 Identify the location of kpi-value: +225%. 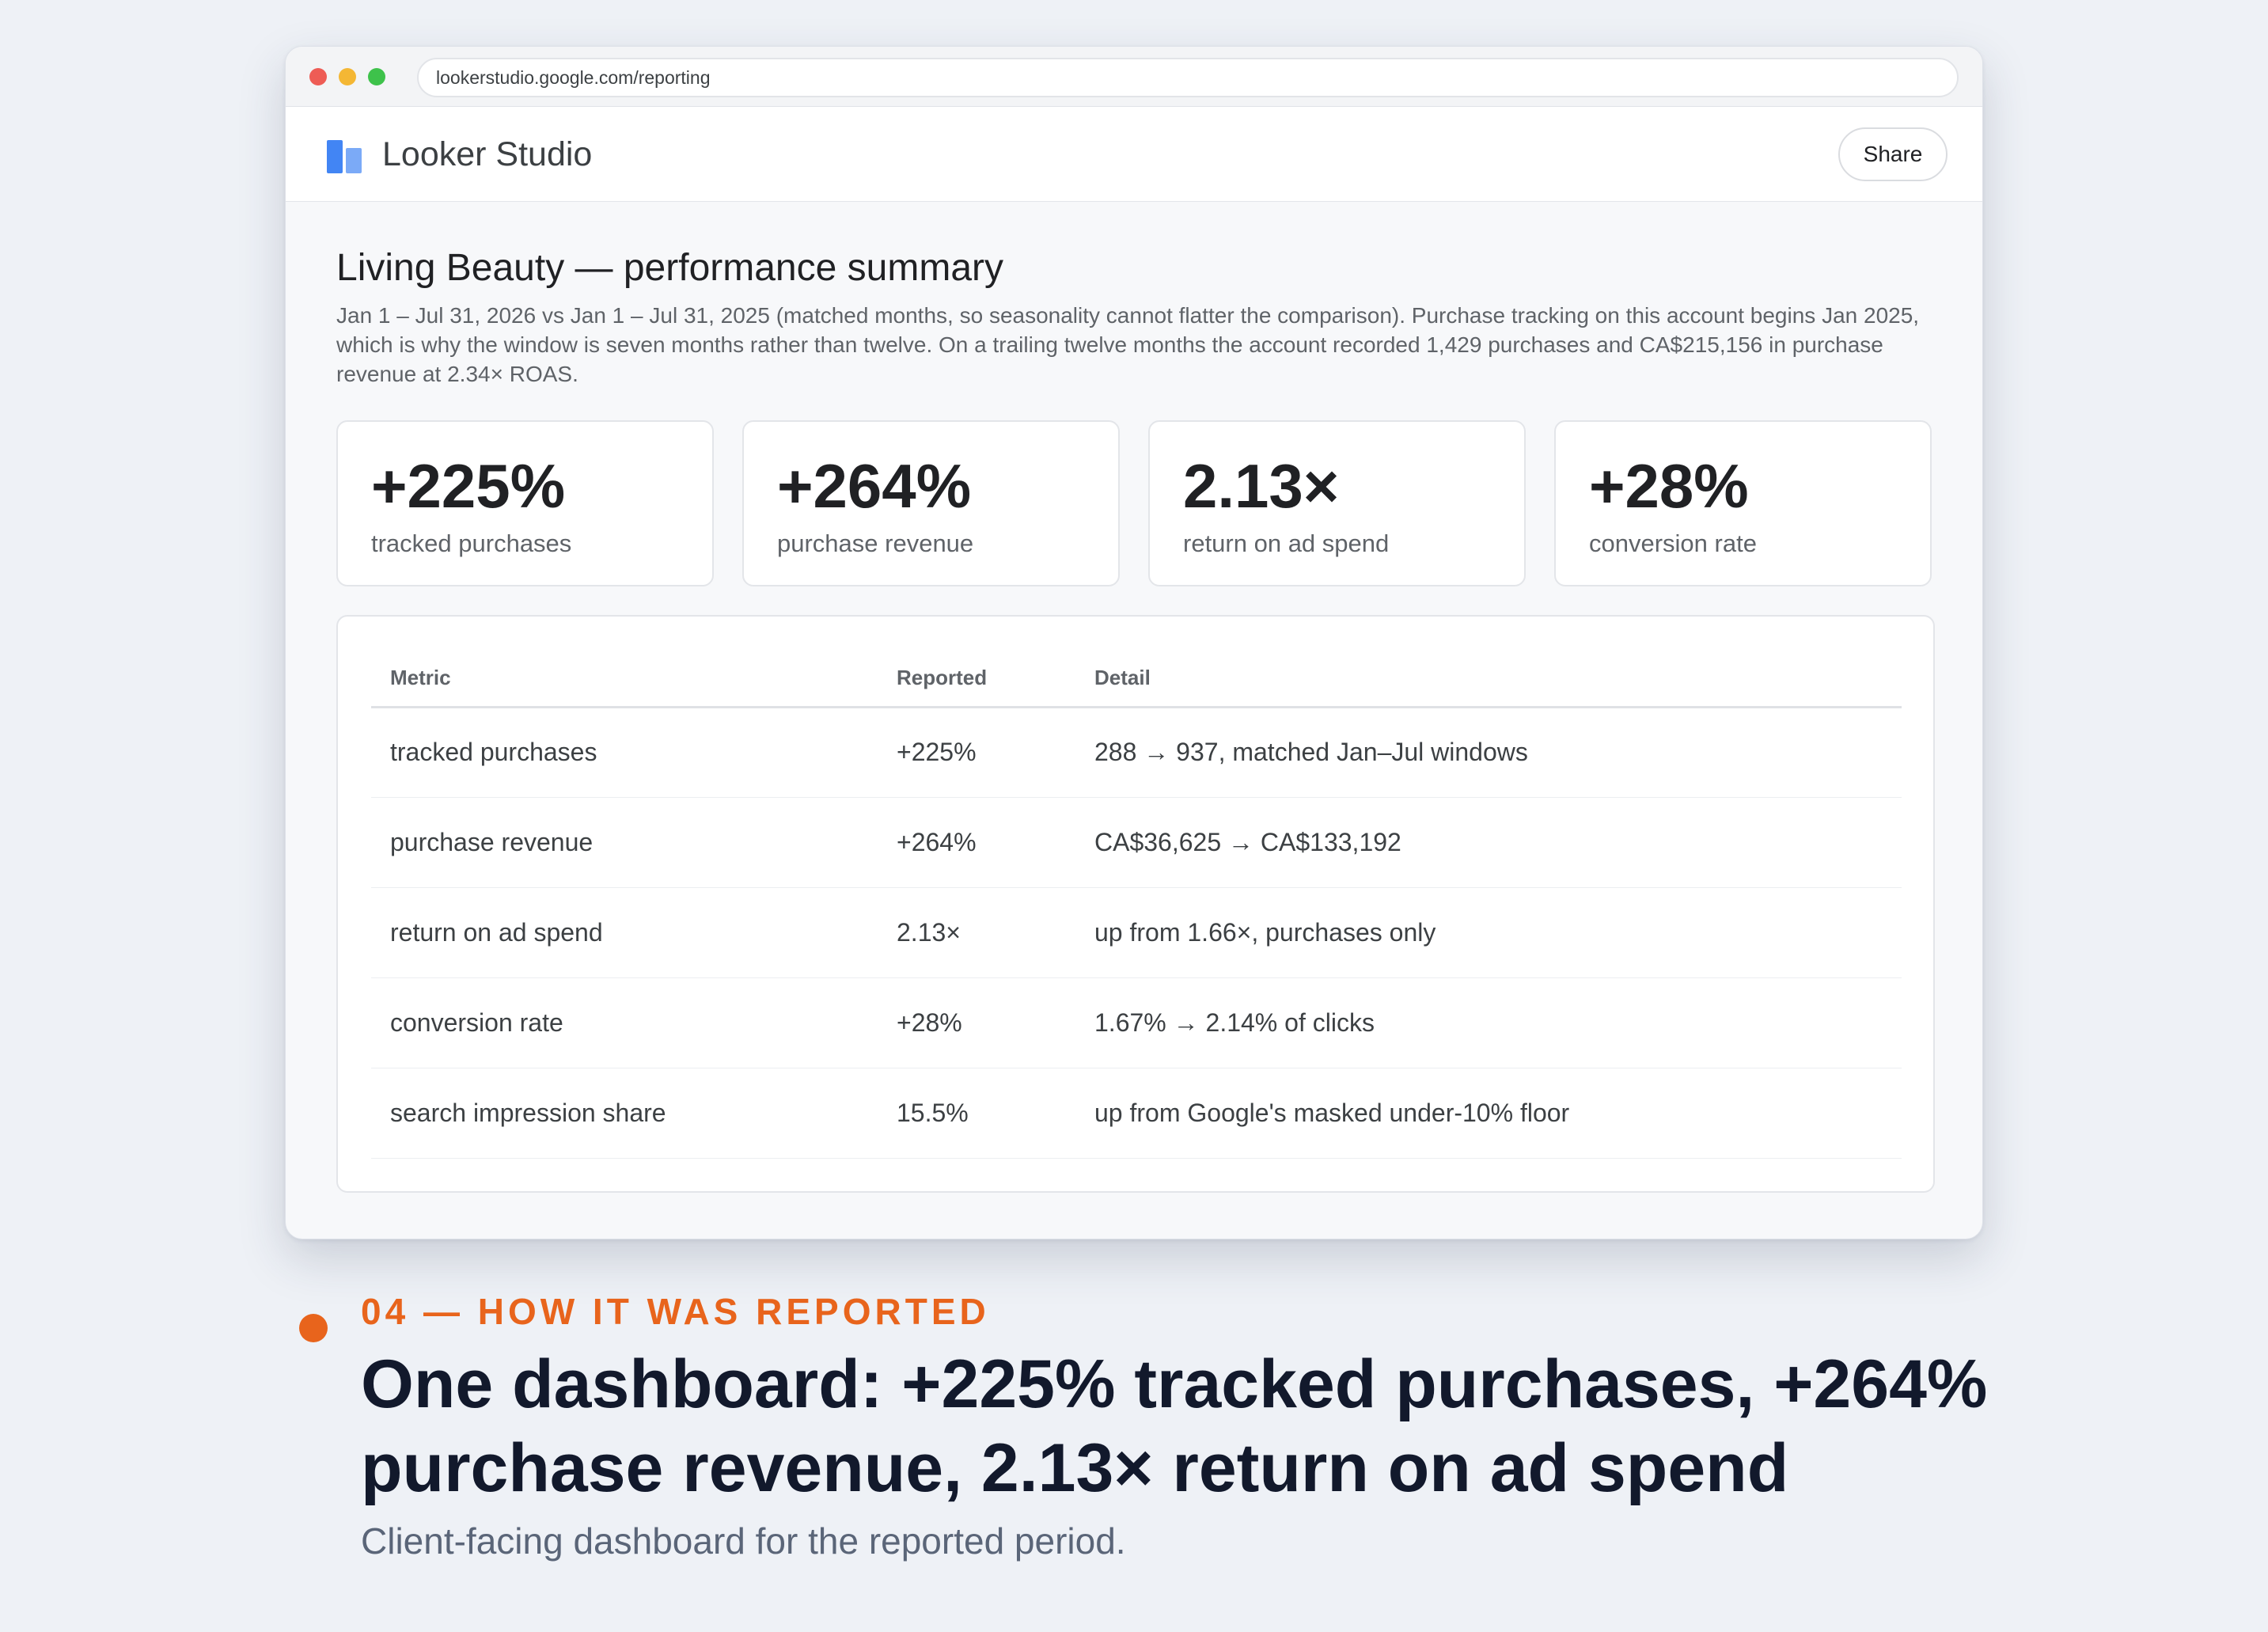
(468, 486).